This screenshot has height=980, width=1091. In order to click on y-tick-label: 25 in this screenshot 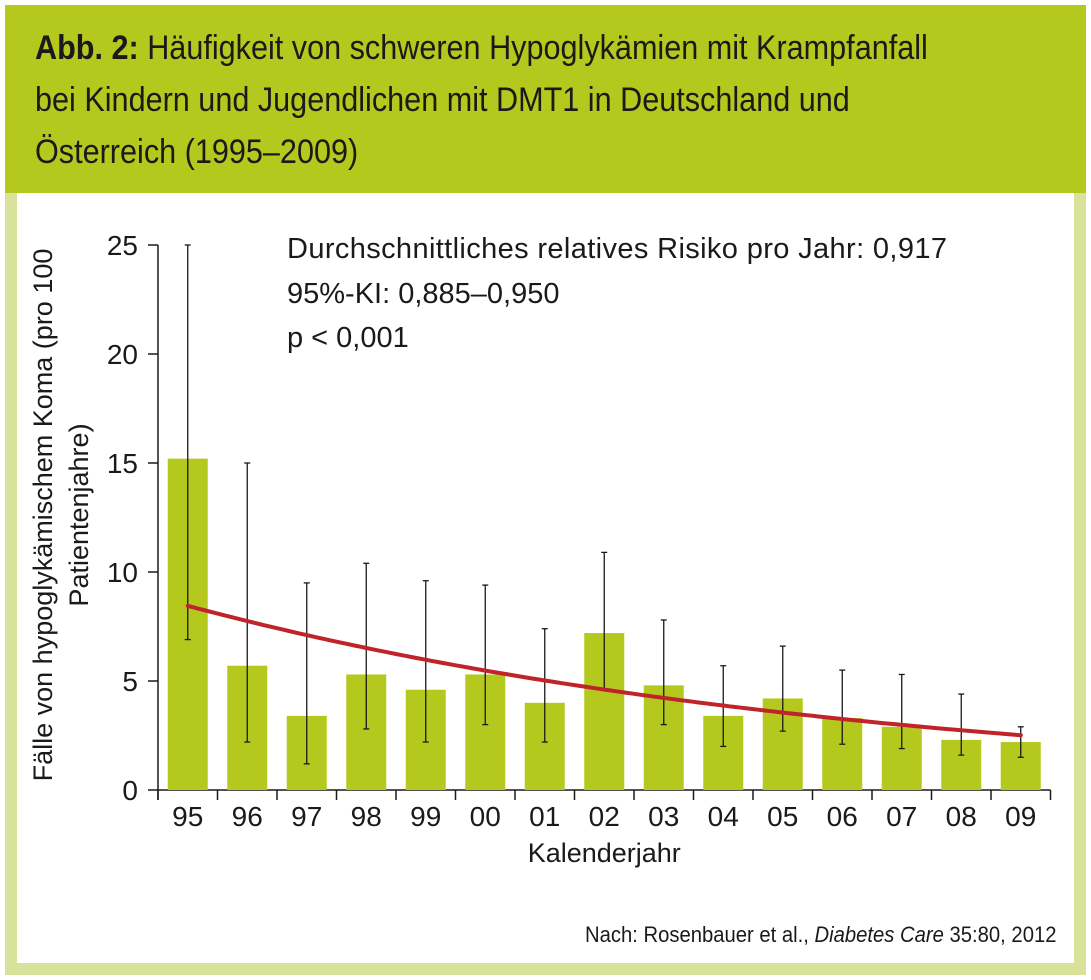, I will do `click(122, 245)`.